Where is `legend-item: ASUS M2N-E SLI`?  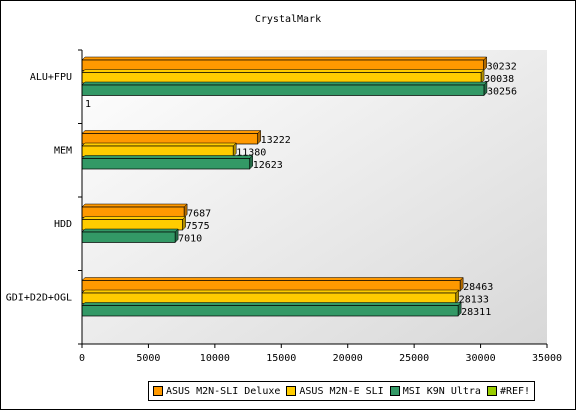
legend-item: ASUS M2N-E SLI is located at coordinates (335, 391).